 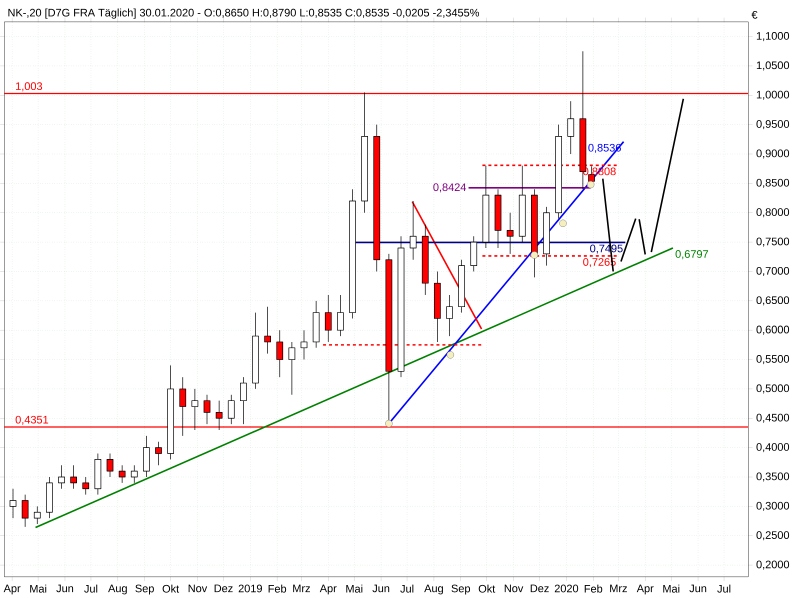 I want to click on y-tick-label: 0,3000, so click(x=773, y=506).